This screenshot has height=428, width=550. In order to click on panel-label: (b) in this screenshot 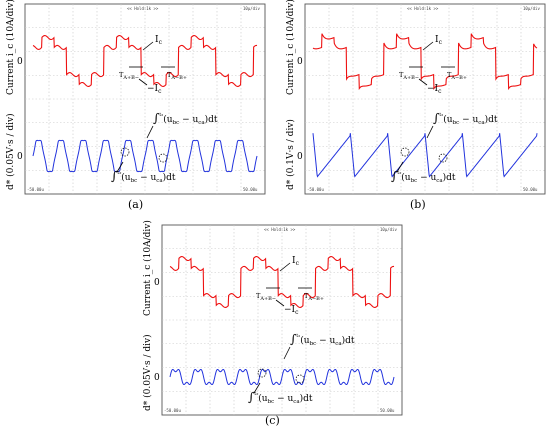, I will do `click(418, 204)`.